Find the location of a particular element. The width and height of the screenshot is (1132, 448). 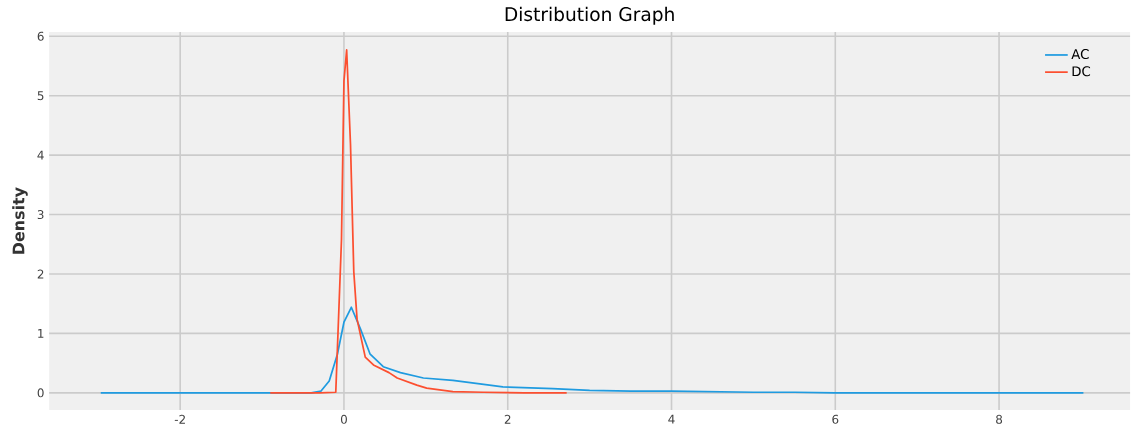

x-tick-label: 0 is located at coordinates (343, 419).